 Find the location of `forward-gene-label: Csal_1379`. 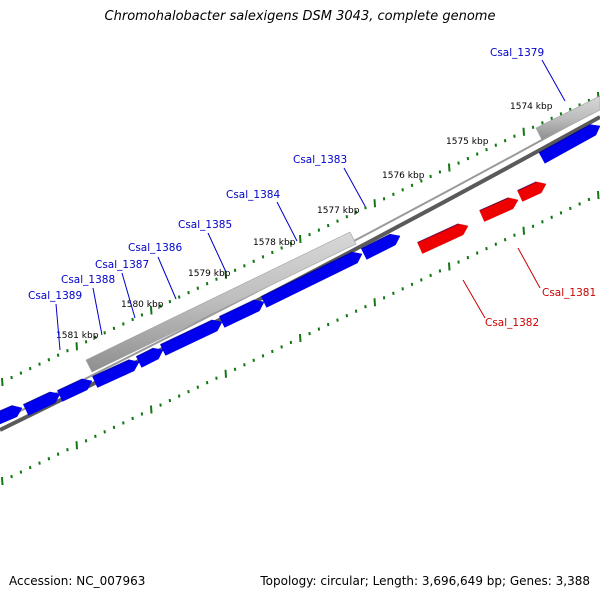

forward-gene-label: Csal_1379 is located at coordinates (517, 53).